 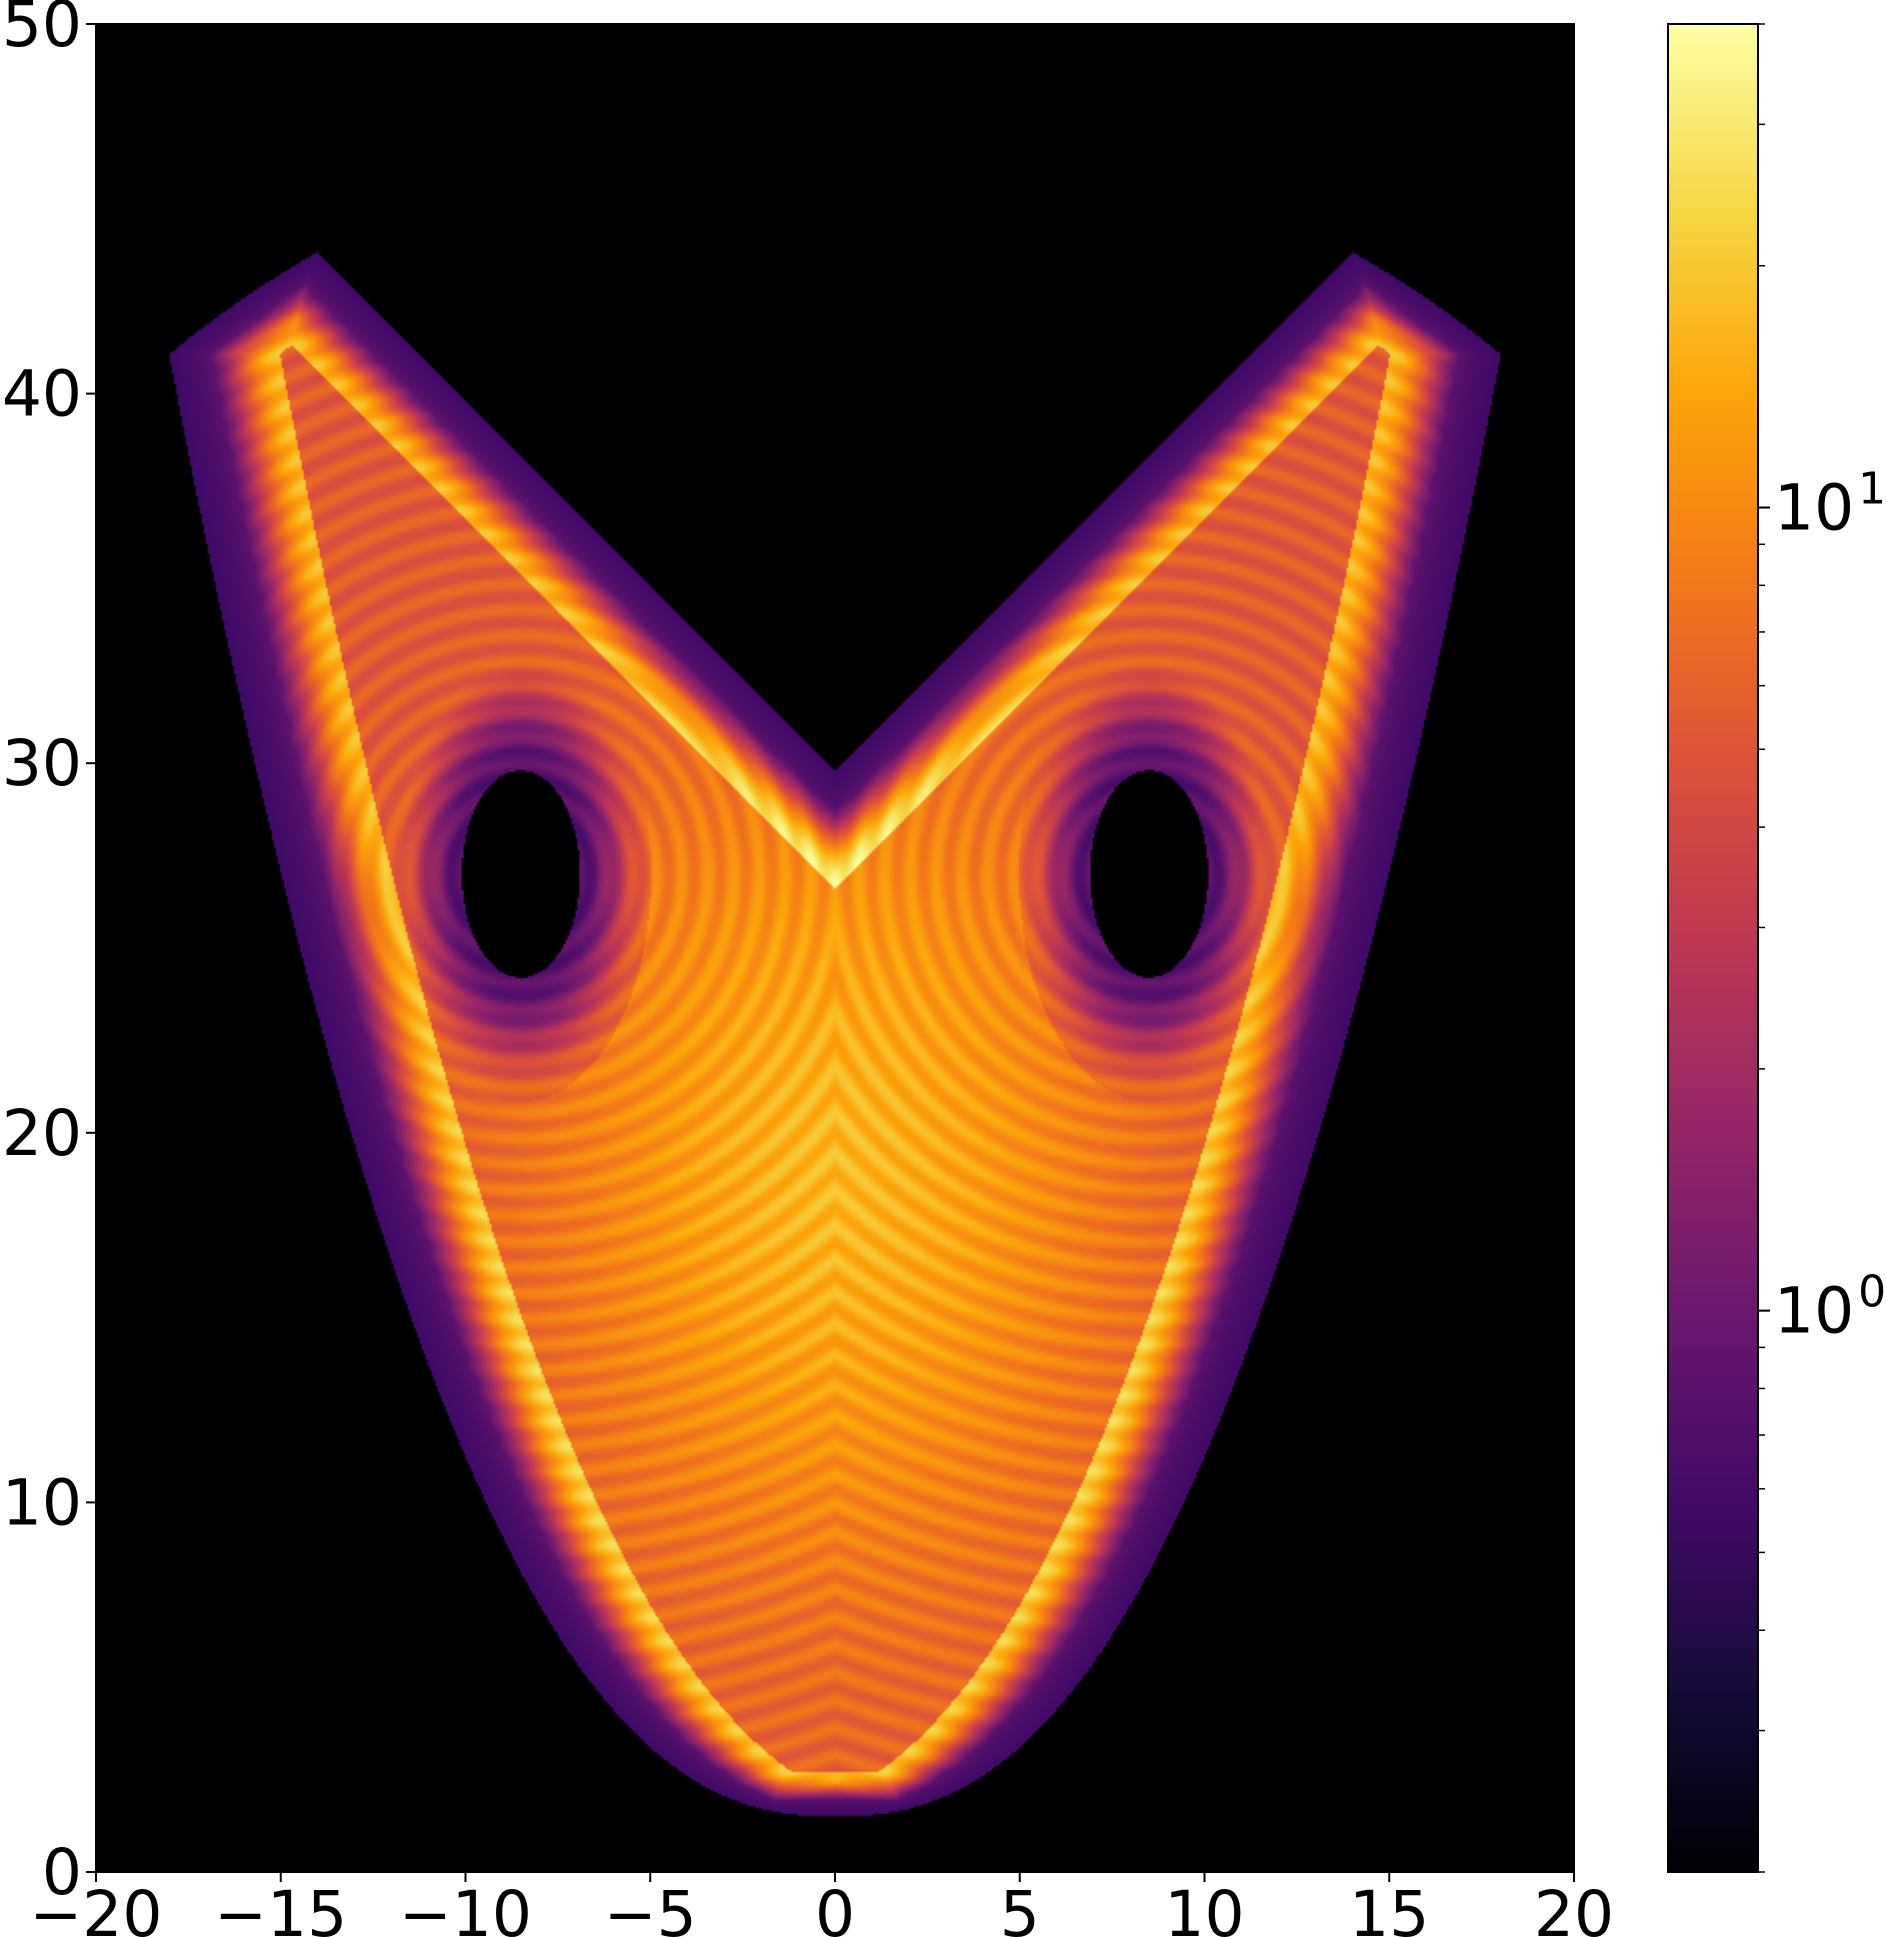 What do you see at coordinates (465, 1907) in the screenshot?
I see `x-tick-label: −10` at bounding box center [465, 1907].